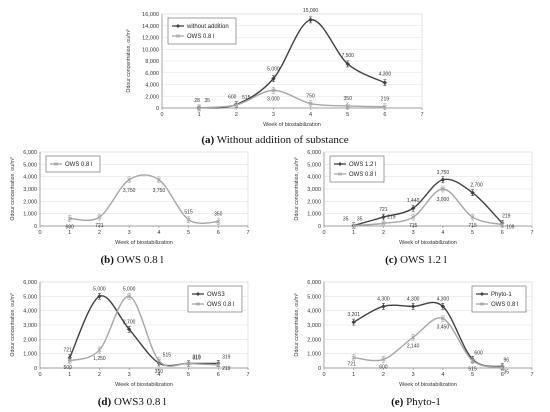 Image resolution: width=550 pixels, height=412 pixels. I want to click on data-label: 96, so click(507, 361).